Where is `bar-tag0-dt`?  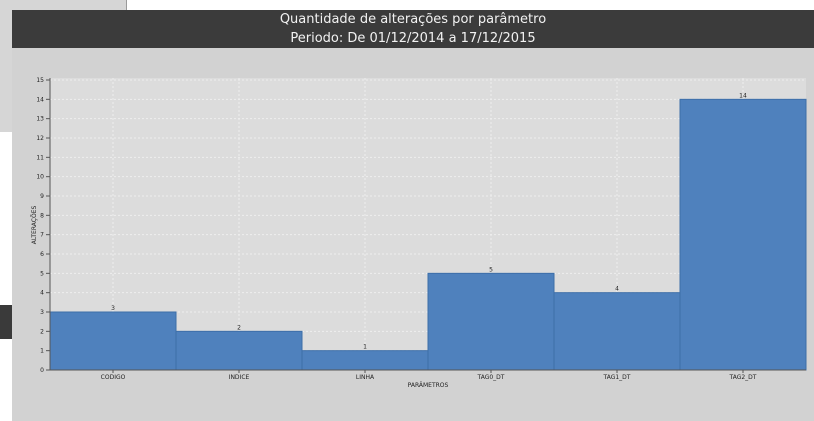
bar-tag0-dt is located at coordinates (491, 321).